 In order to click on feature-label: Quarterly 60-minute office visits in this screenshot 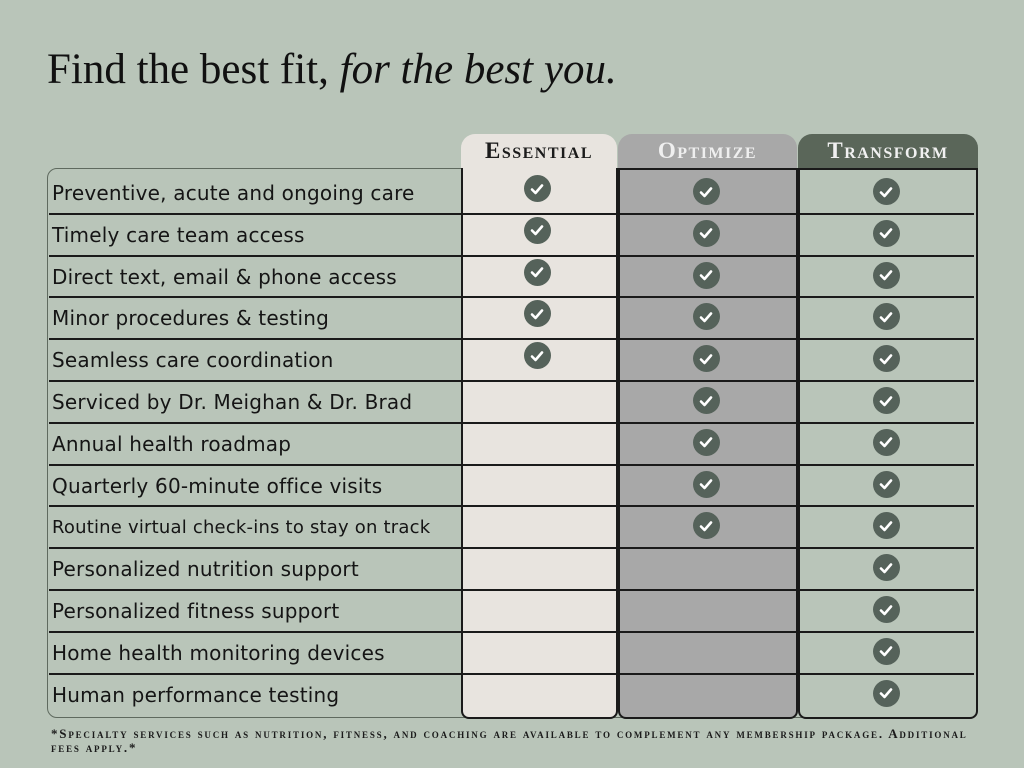, I will do `click(217, 485)`.